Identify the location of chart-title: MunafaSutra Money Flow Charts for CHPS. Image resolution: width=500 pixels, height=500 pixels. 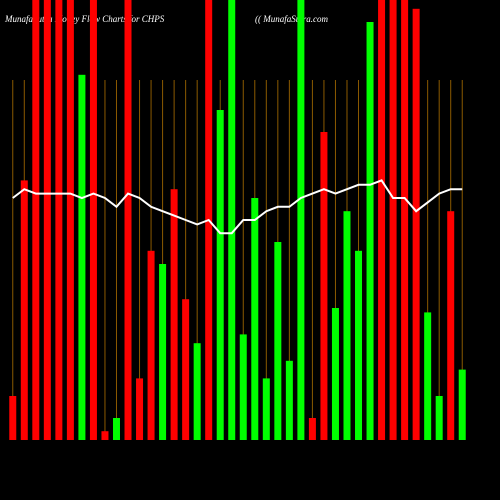
(84, 19).